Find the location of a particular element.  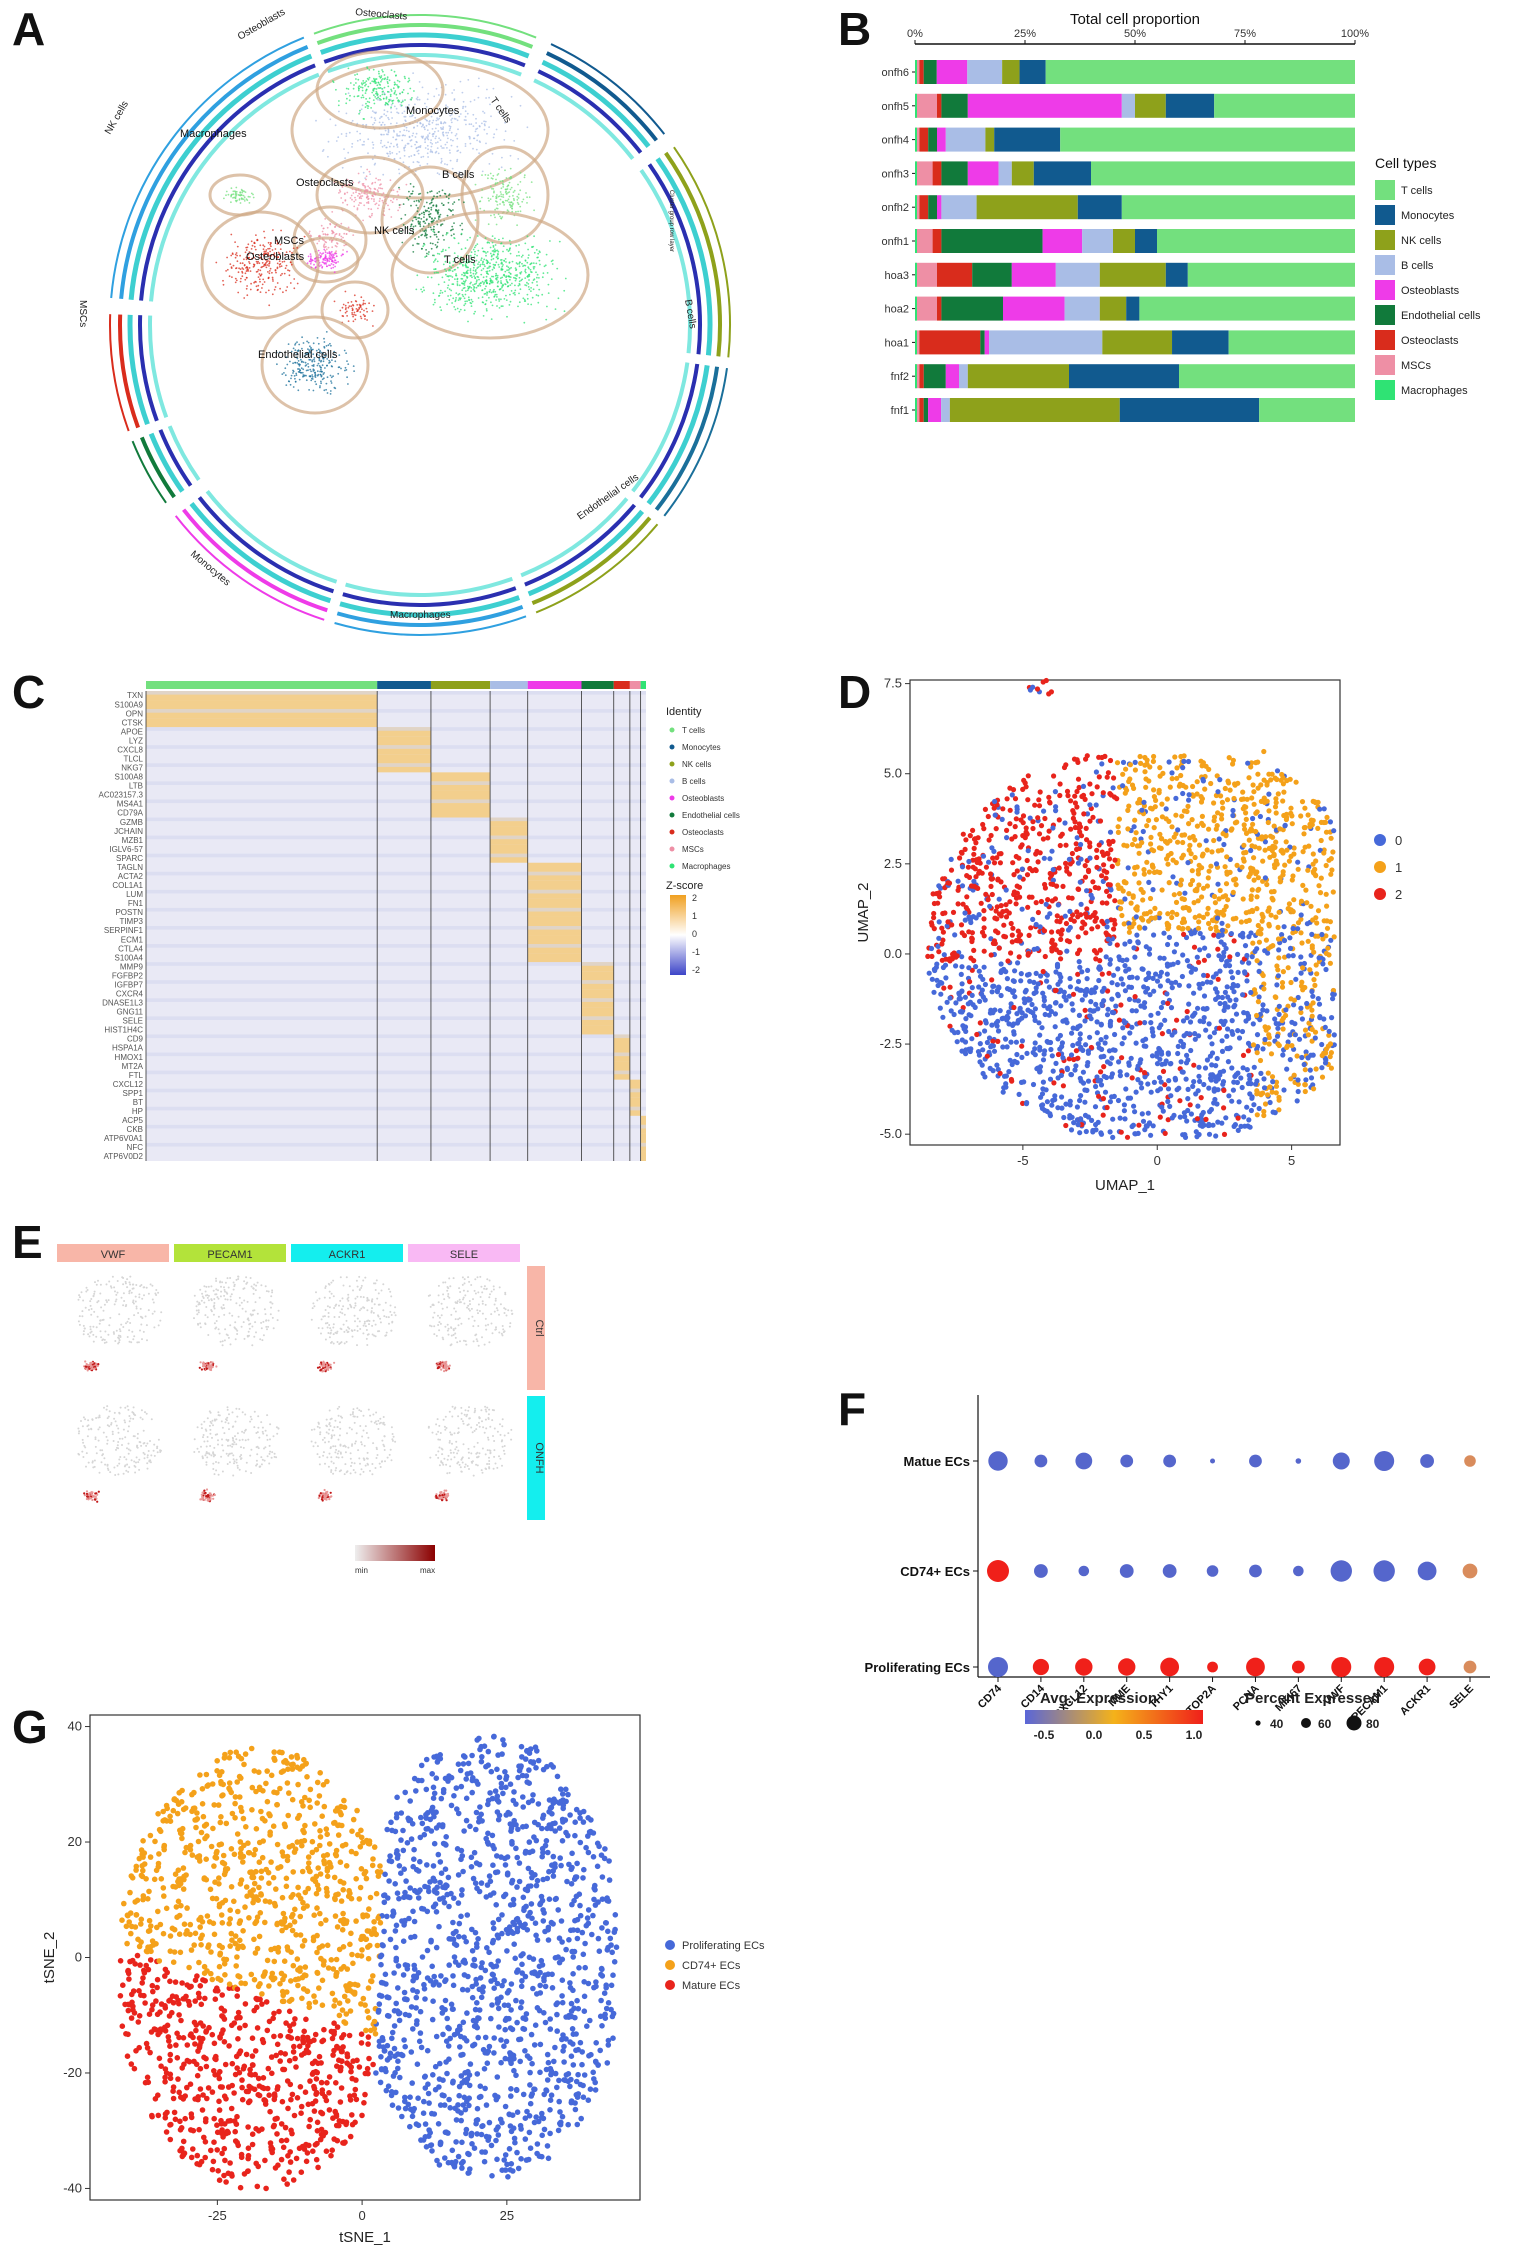

ring-outer-arc is located at coordinates (597, 568).